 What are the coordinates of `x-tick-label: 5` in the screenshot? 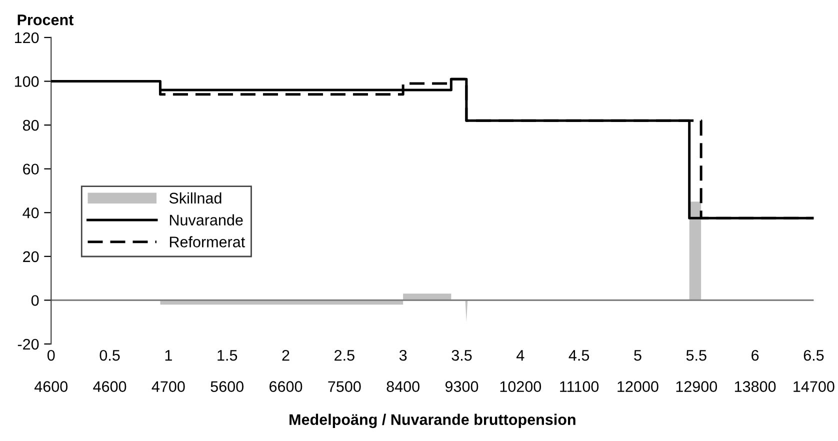 It's located at (638, 355).